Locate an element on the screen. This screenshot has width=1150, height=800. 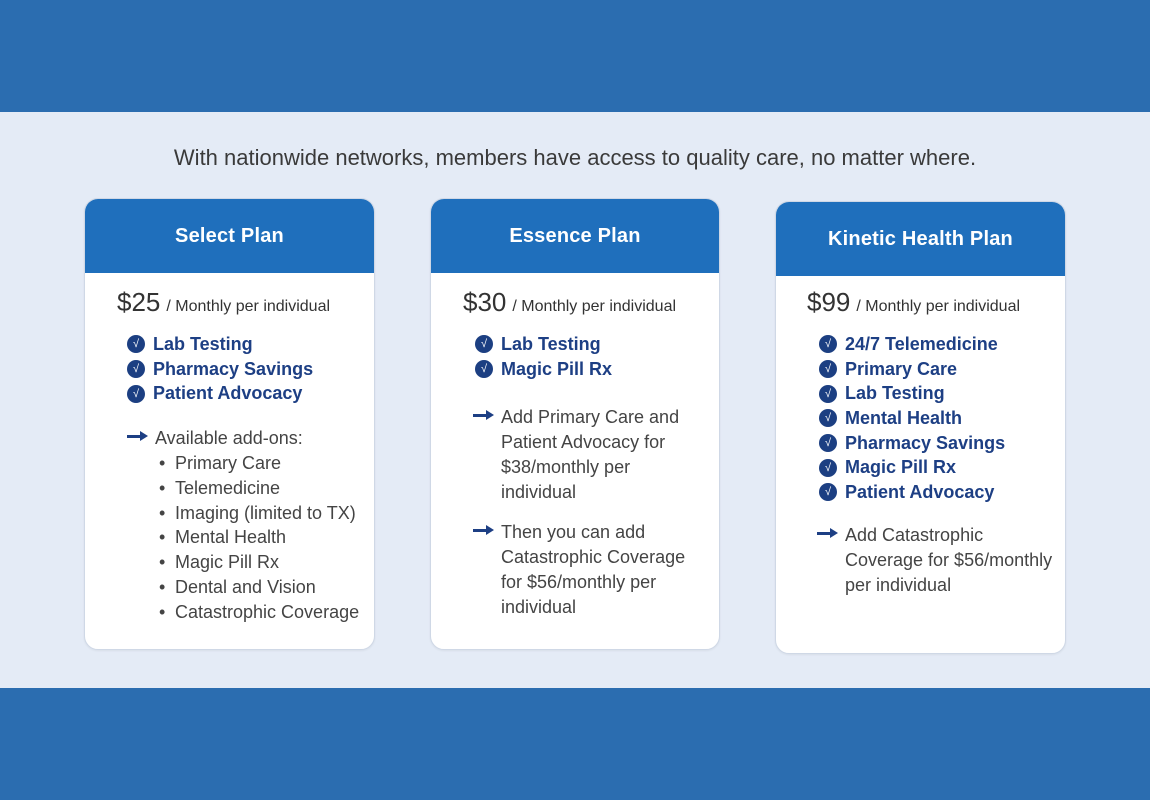
plan-price: $25 / Monthly per individual is located at coordinates (240, 302).